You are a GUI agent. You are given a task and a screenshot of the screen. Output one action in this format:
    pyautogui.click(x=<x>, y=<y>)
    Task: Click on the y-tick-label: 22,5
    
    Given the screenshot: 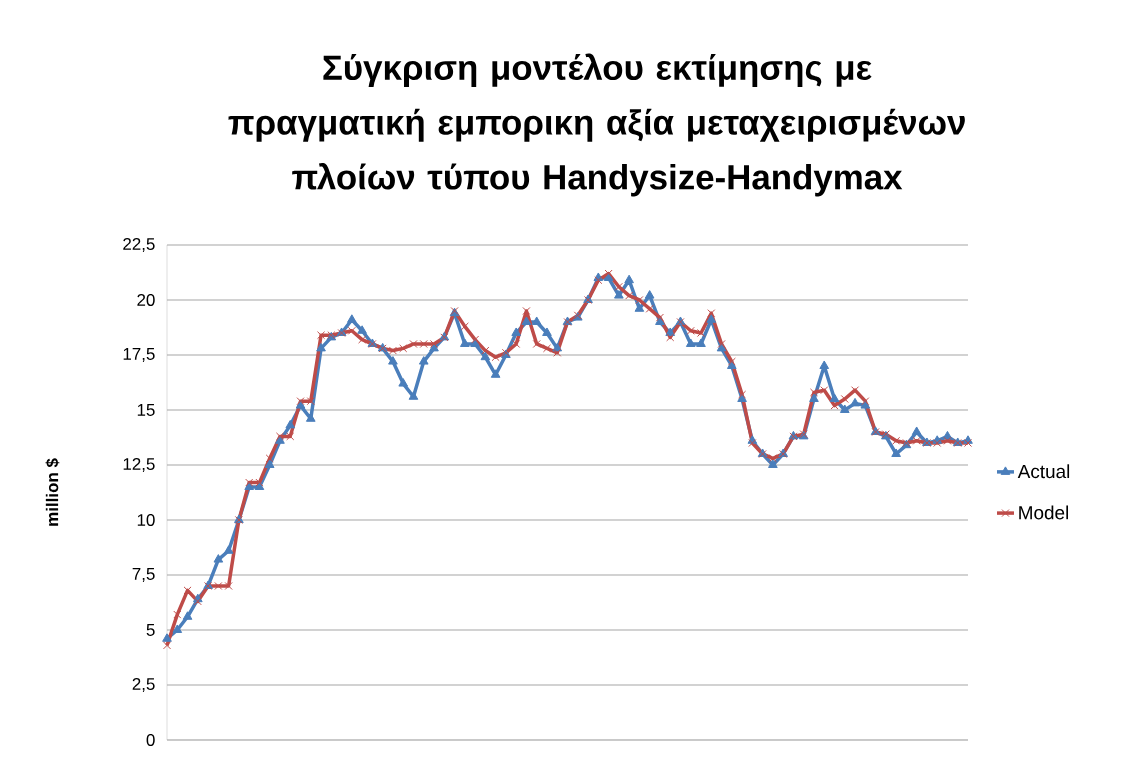 What is the action you would take?
    pyautogui.click(x=139, y=244)
    